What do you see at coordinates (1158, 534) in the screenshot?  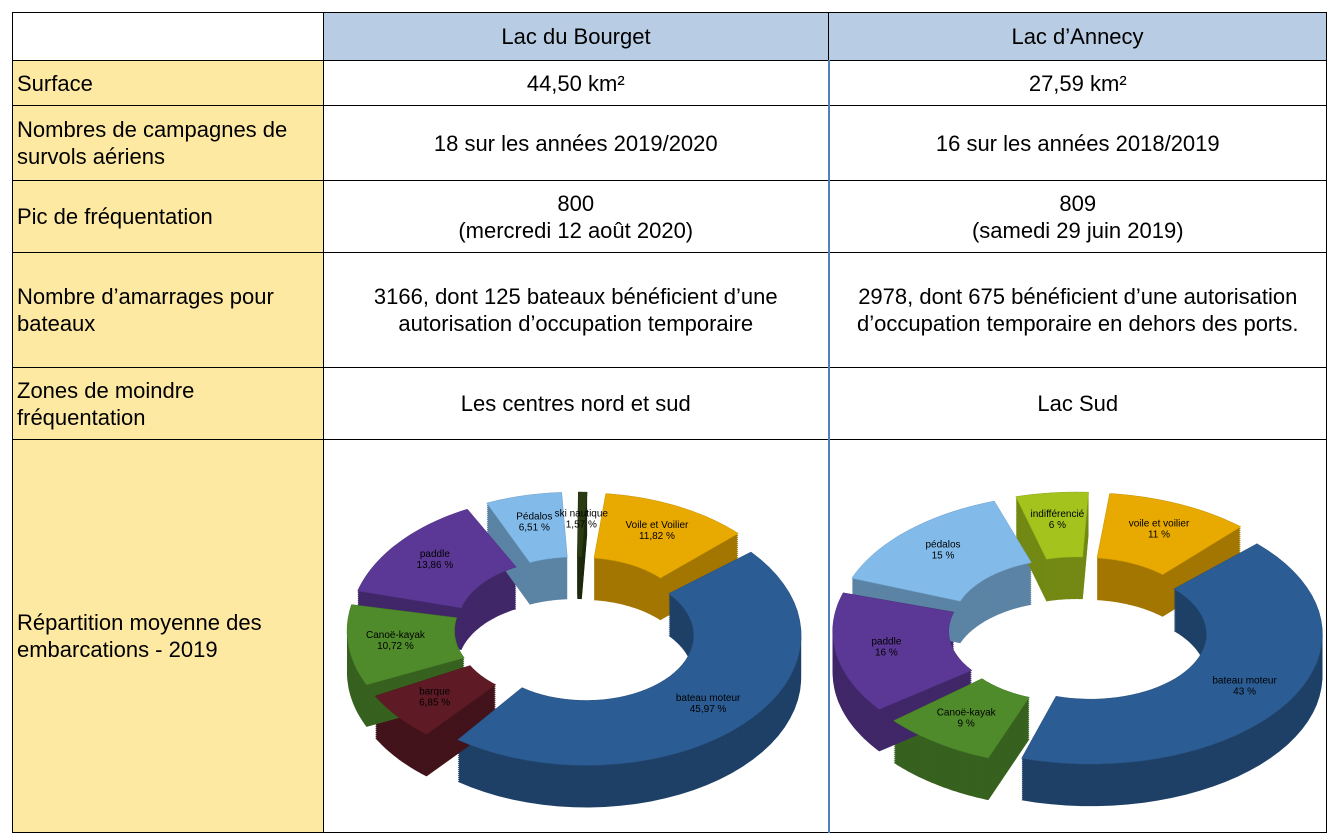 I see `slice-value: 11 %` at bounding box center [1158, 534].